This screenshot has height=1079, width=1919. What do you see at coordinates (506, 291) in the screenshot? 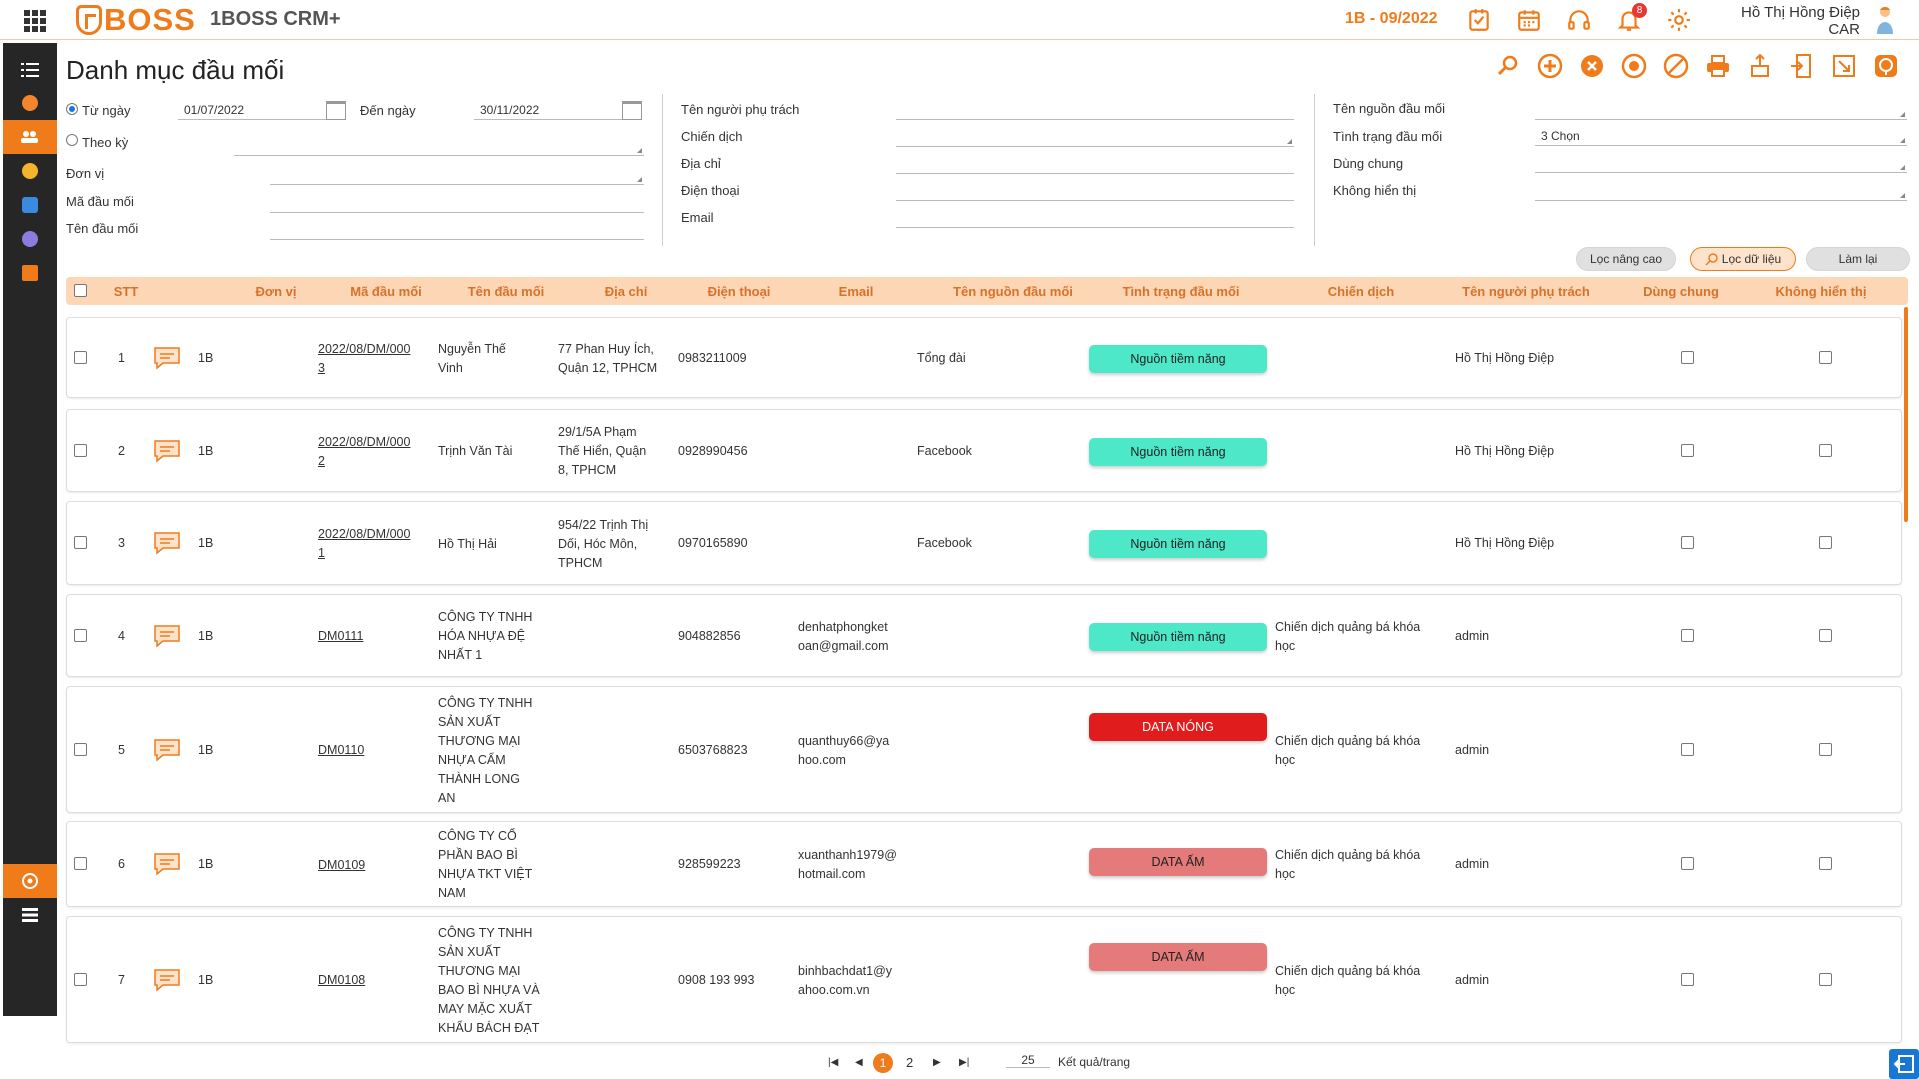
I see `col-name: Tên đầu mối` at bounding box center [506, 291].